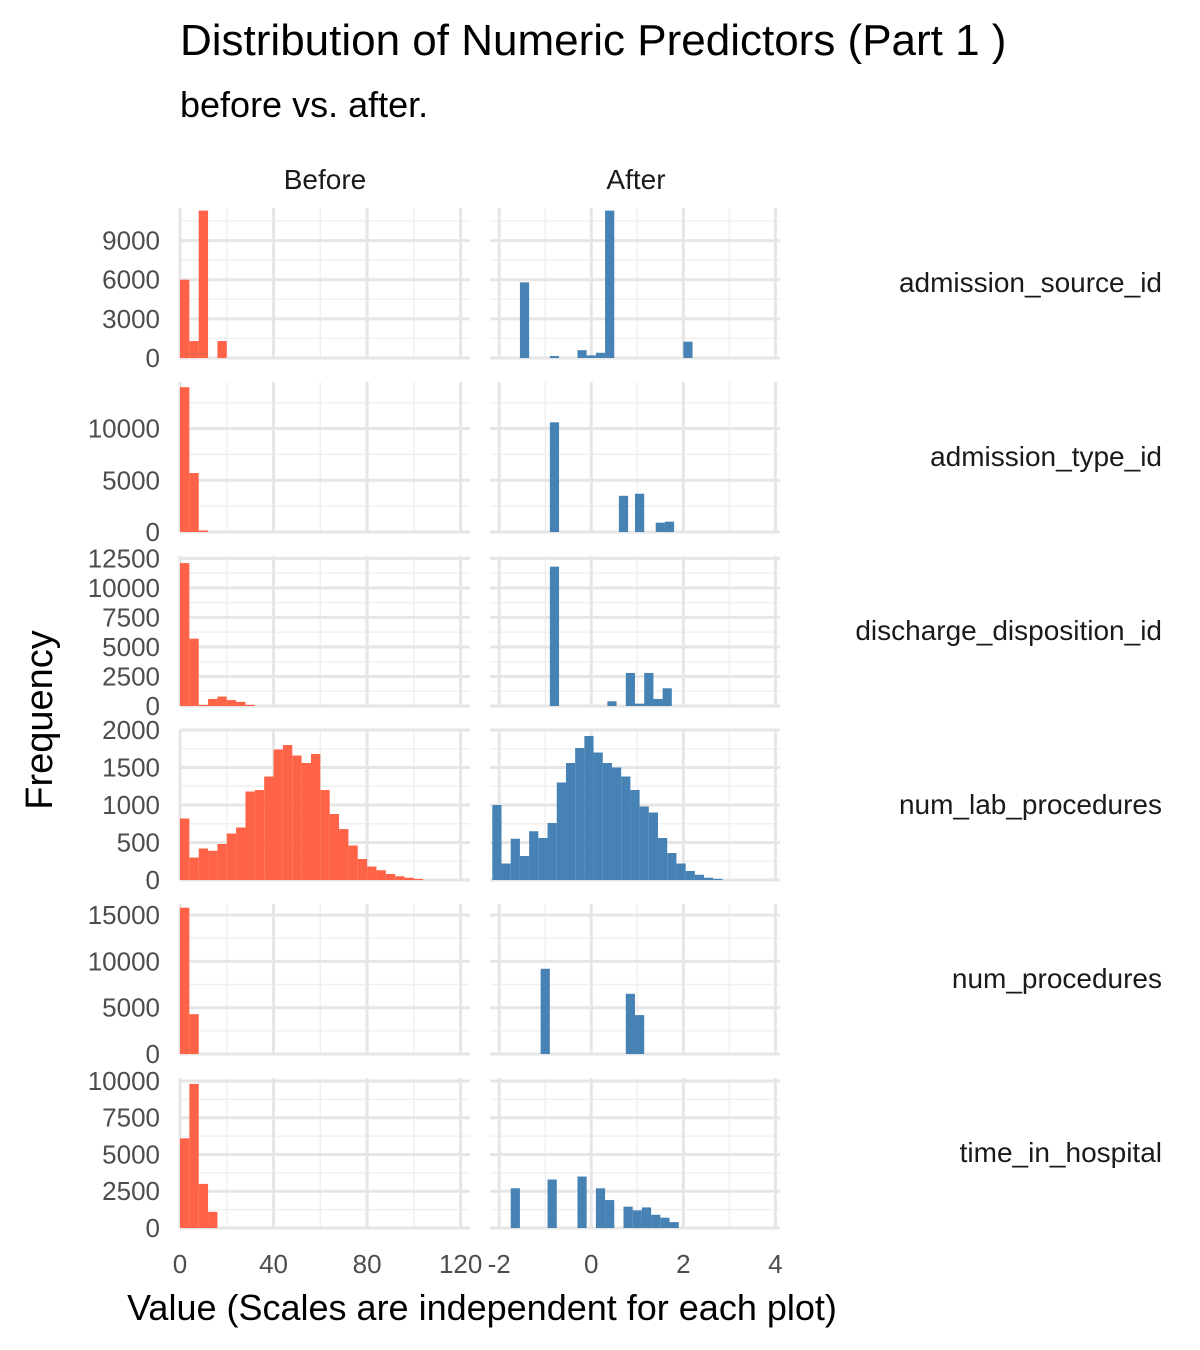  What do you see at coordinates (124, 915) in the screenshot?
I see `y-tick-label: 15000` at bounding box center [124, 915].